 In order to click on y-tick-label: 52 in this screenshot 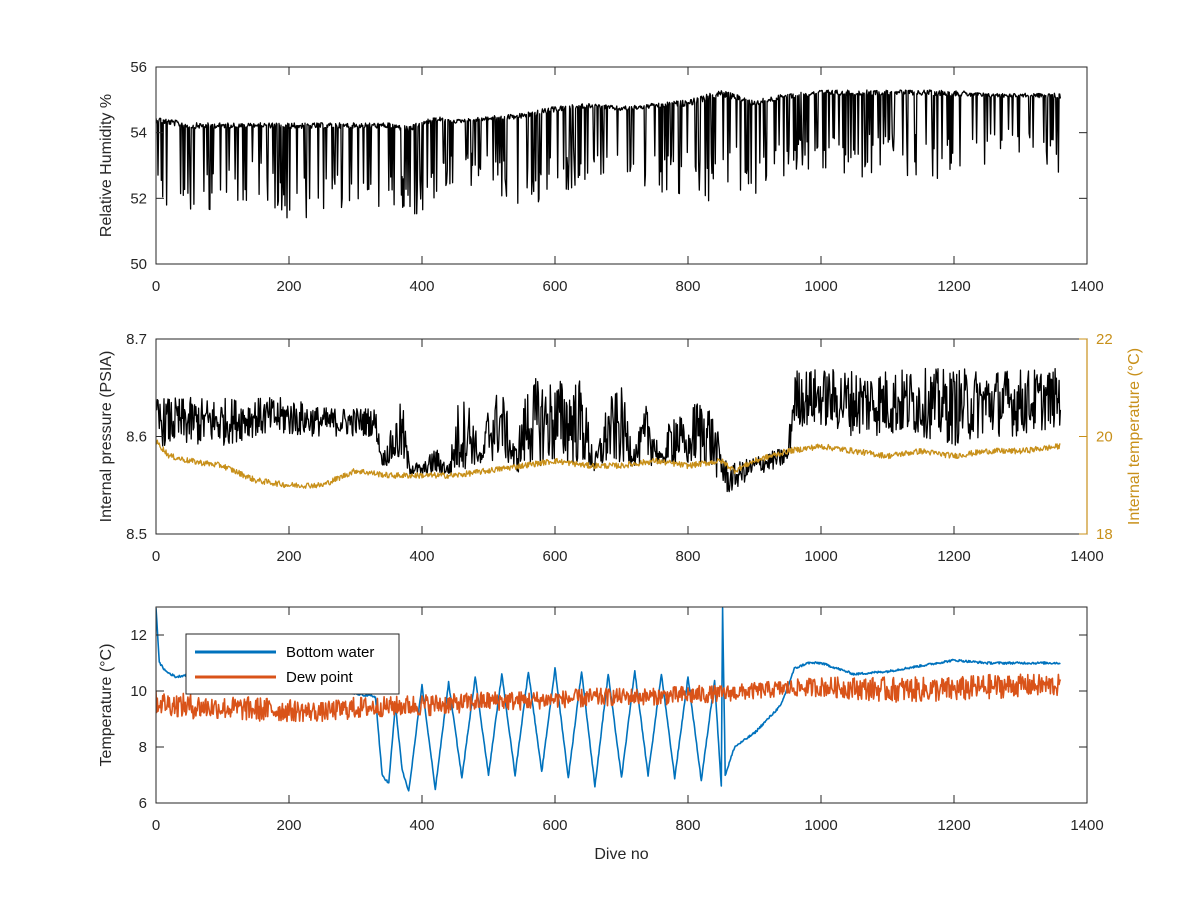, I will do `click(138, 198)`.